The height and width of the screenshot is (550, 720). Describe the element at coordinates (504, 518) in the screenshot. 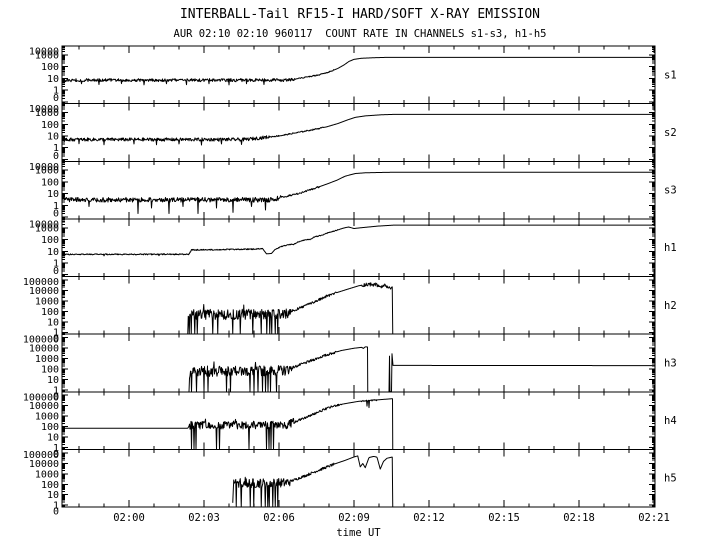

I see `x-tick-label: 02:15` at that location.